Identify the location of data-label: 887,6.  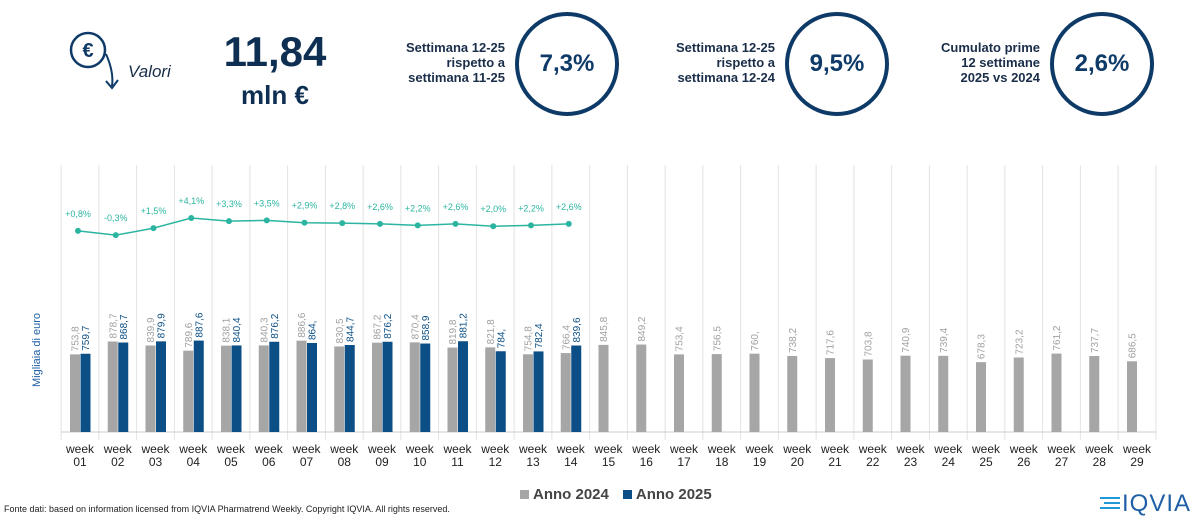
(199, 324).